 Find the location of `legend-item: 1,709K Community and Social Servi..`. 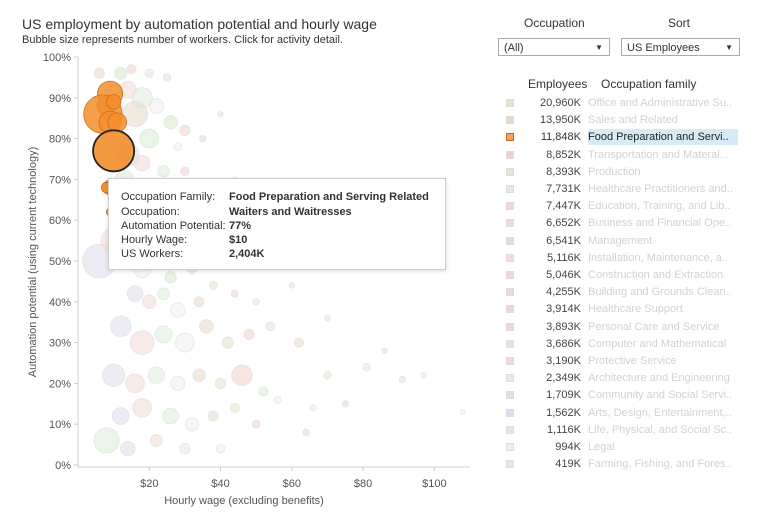

legend-item: 1,709K Community and Social Servi.. is located at coordinates (620, 395).